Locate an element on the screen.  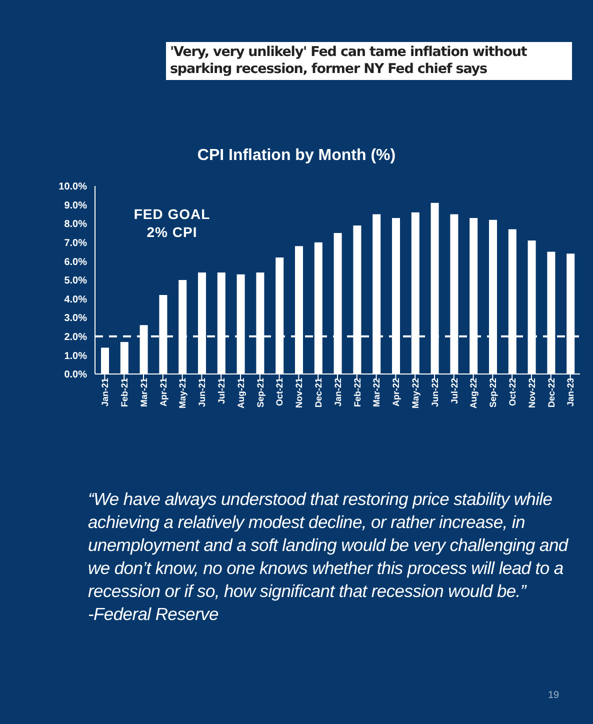
x-tick-label: Sep-22 is located at coordinates (493, 393).